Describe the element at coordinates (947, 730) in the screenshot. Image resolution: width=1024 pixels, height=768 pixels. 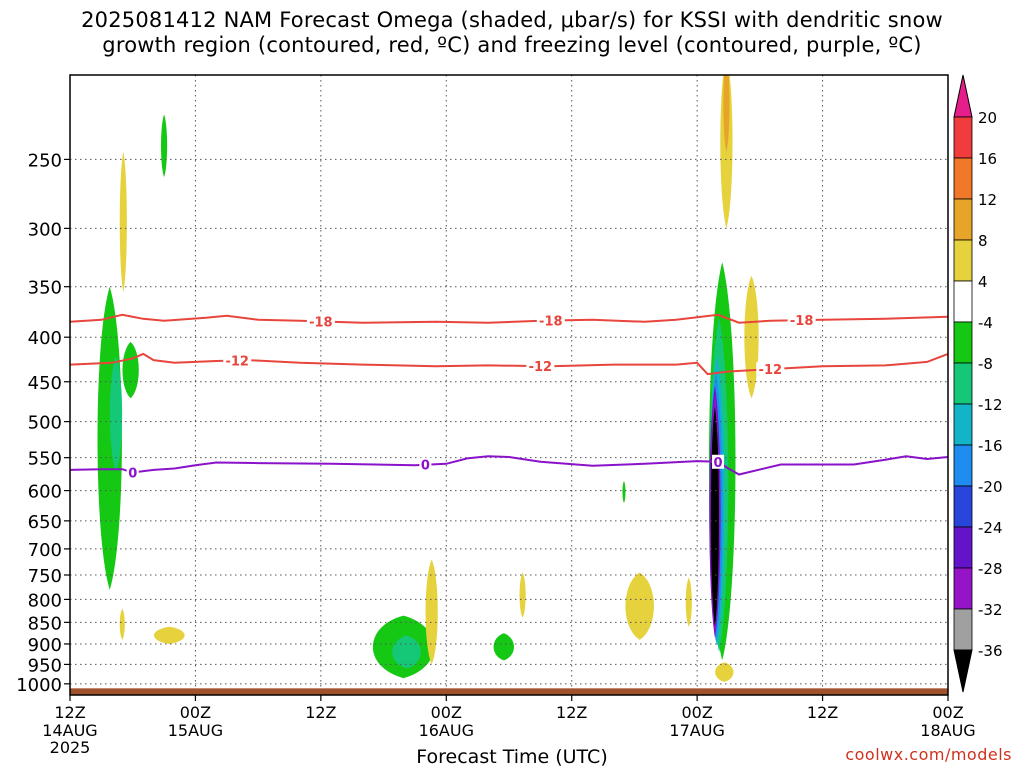
I see `x-tick-date: 18AUG` at that location.